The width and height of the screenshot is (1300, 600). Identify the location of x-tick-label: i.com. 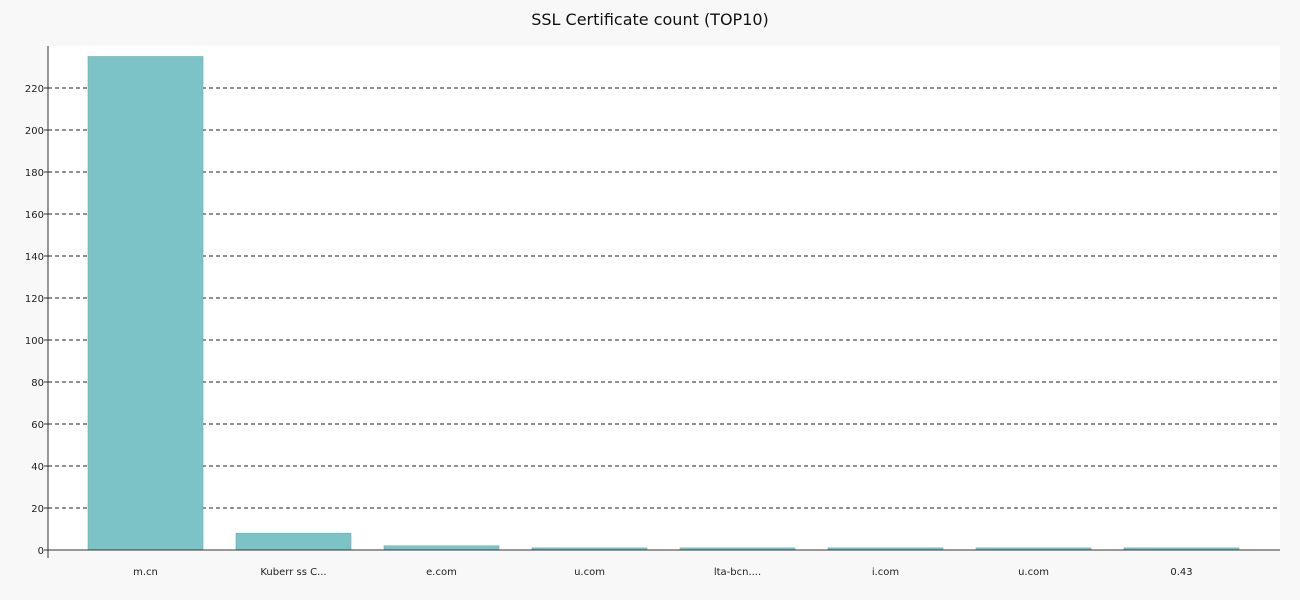
(885, 572).